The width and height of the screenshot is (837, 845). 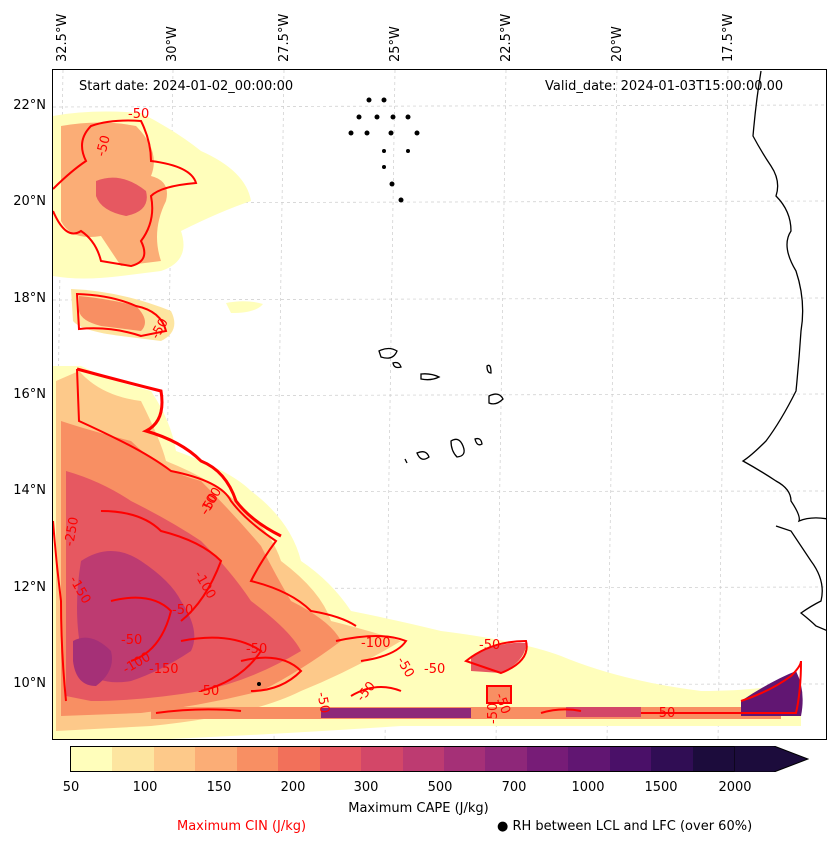 I want to click on lat-label-12n: 12°N, so click(x=29, y=587).